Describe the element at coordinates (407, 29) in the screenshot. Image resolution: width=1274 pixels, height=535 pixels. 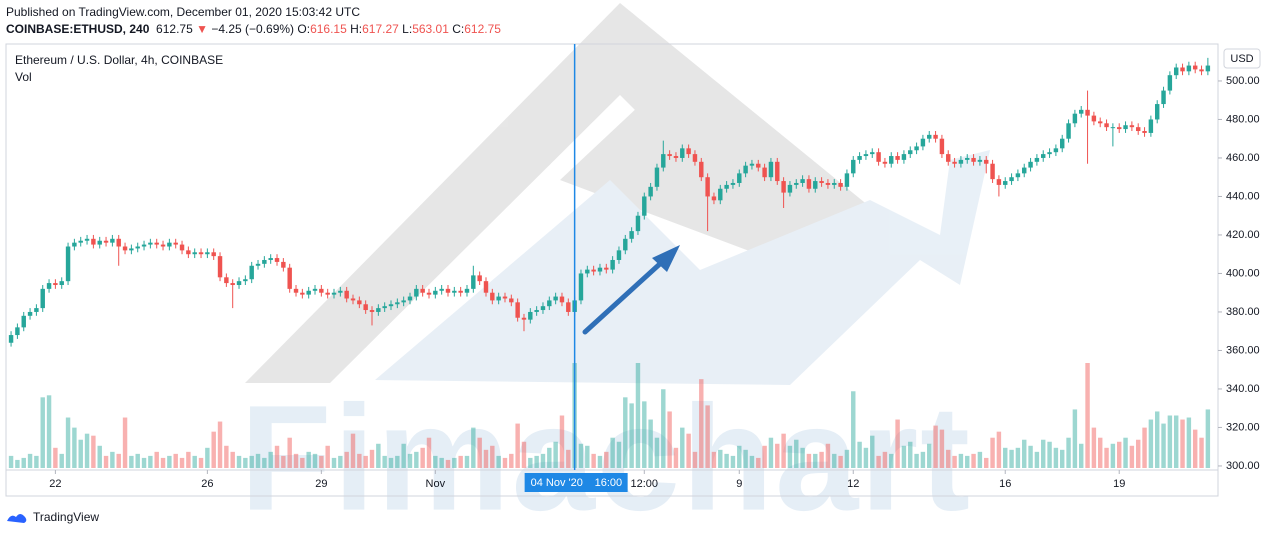
I see `ohlc-key: L:` at that location.